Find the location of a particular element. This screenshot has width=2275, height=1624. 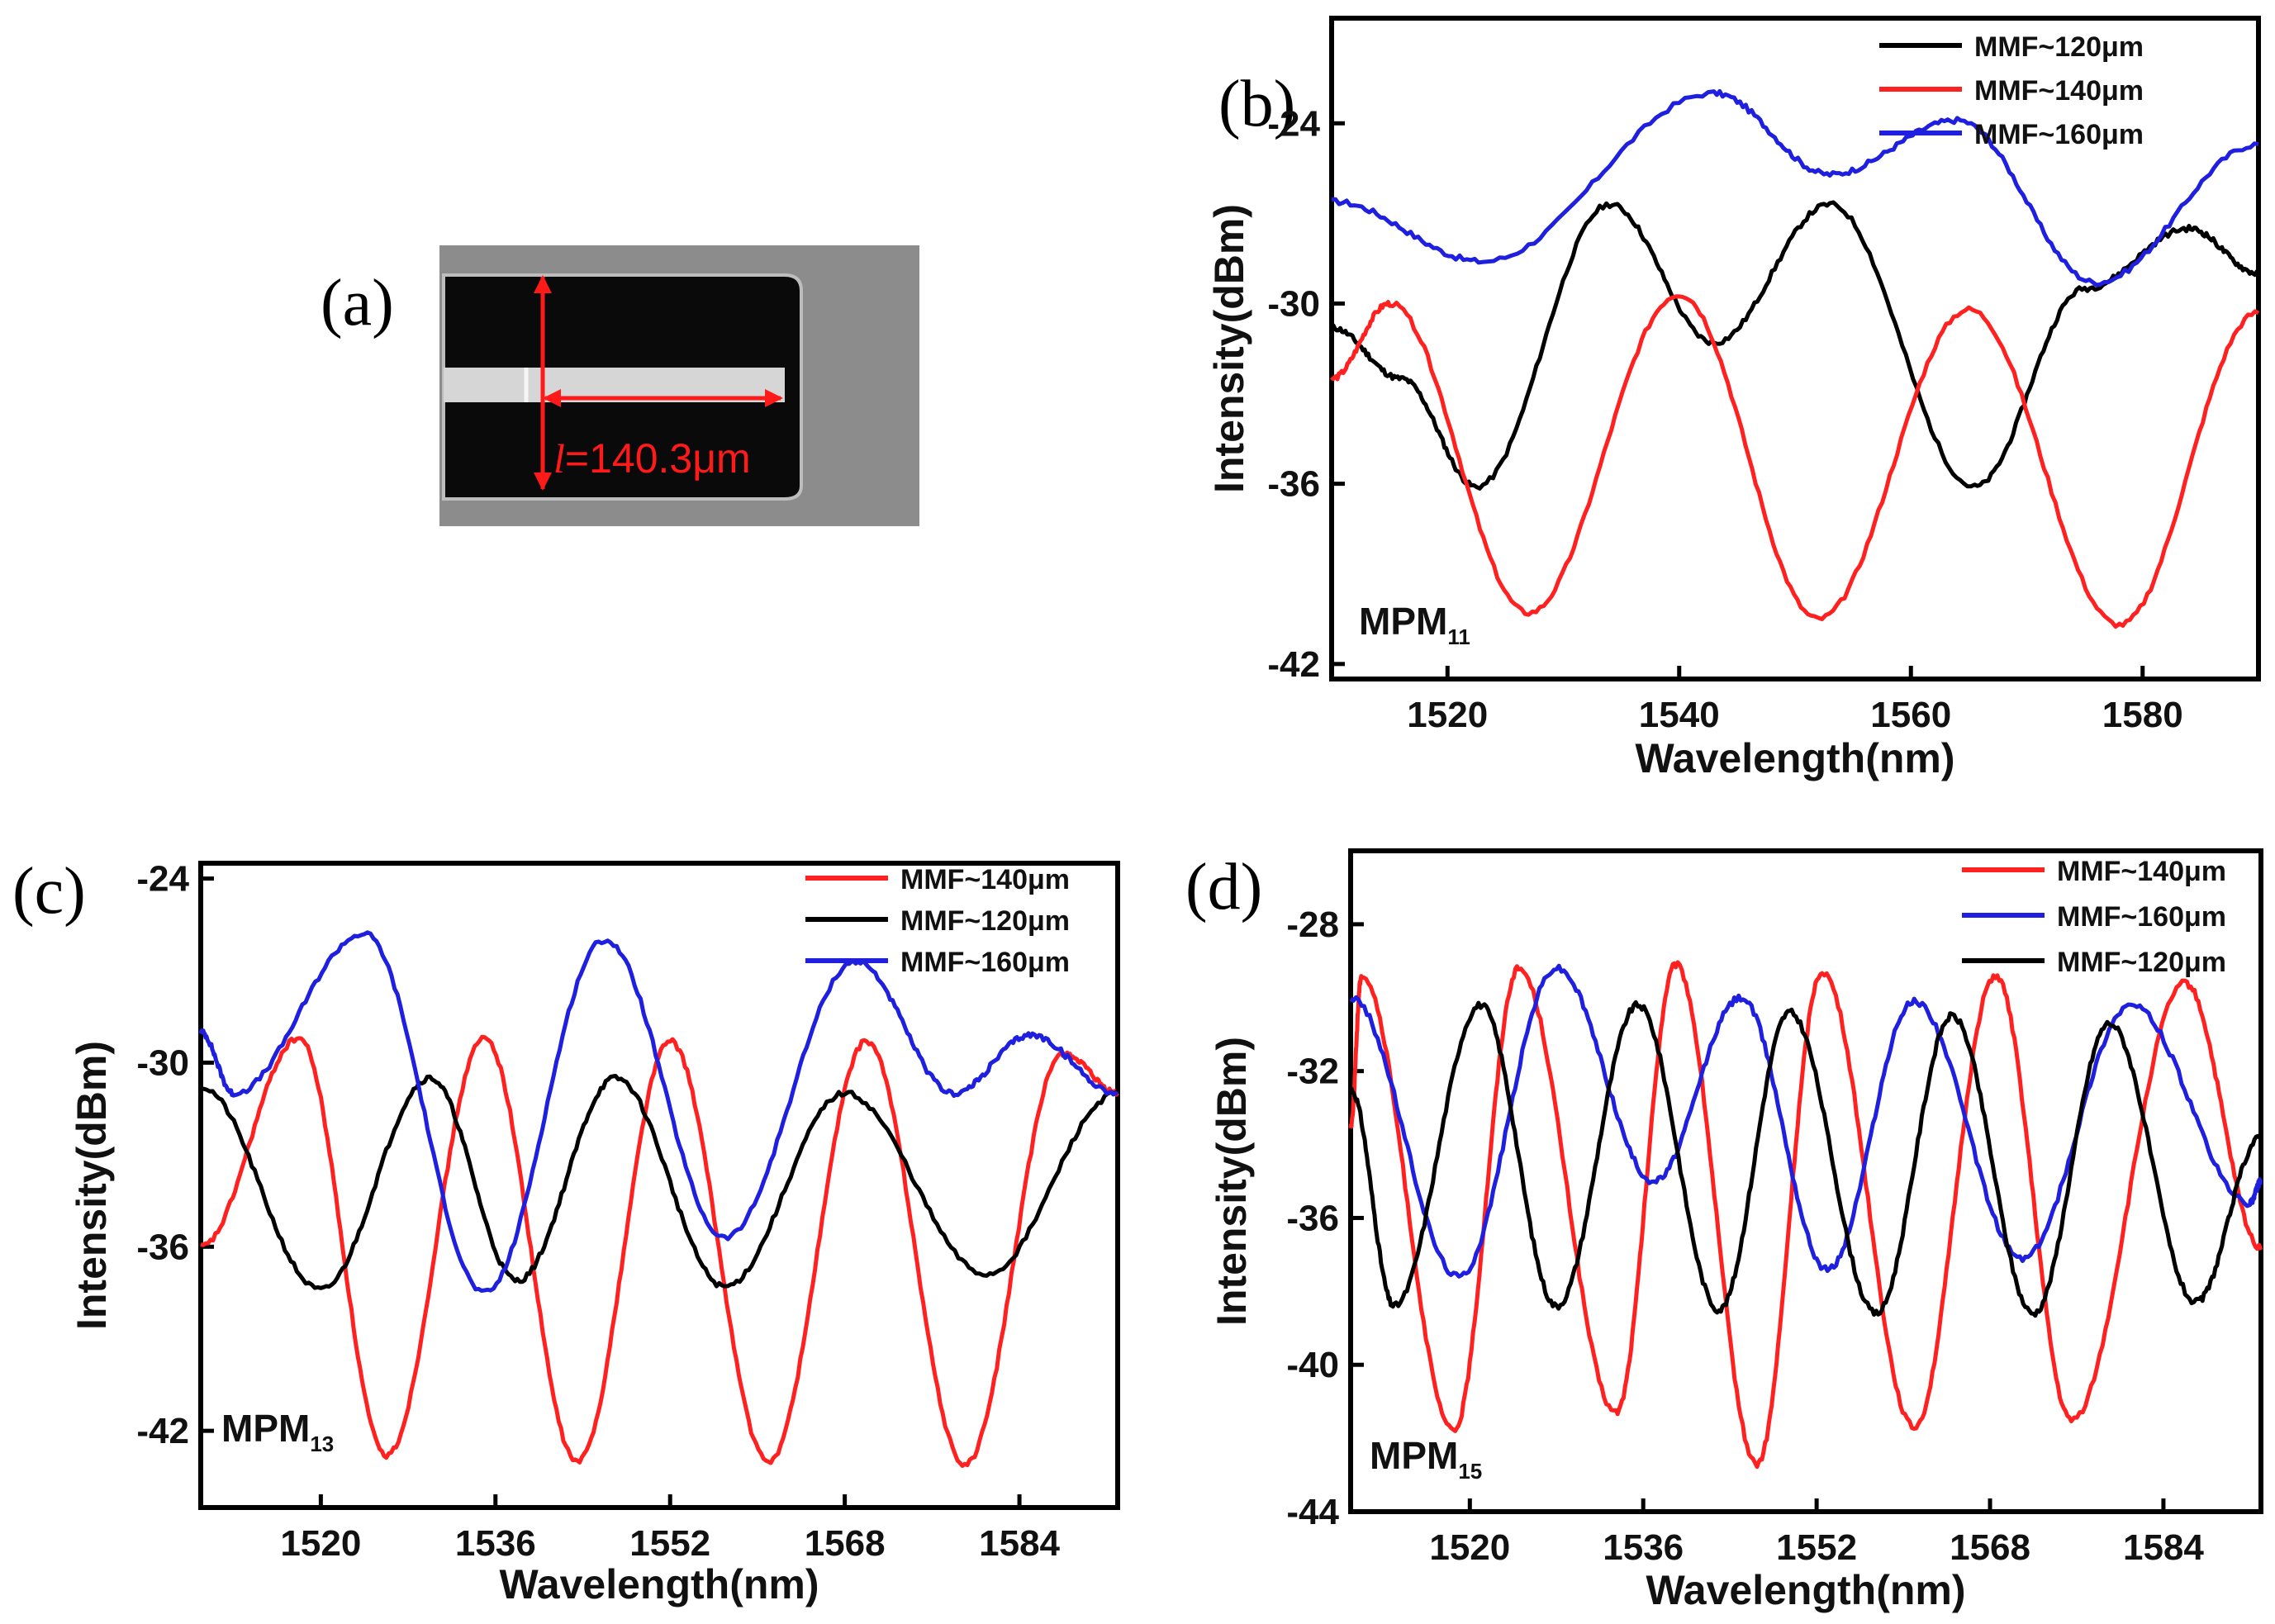

mpm-annotation-sub: 13 is located at coordinates (322, 1444).